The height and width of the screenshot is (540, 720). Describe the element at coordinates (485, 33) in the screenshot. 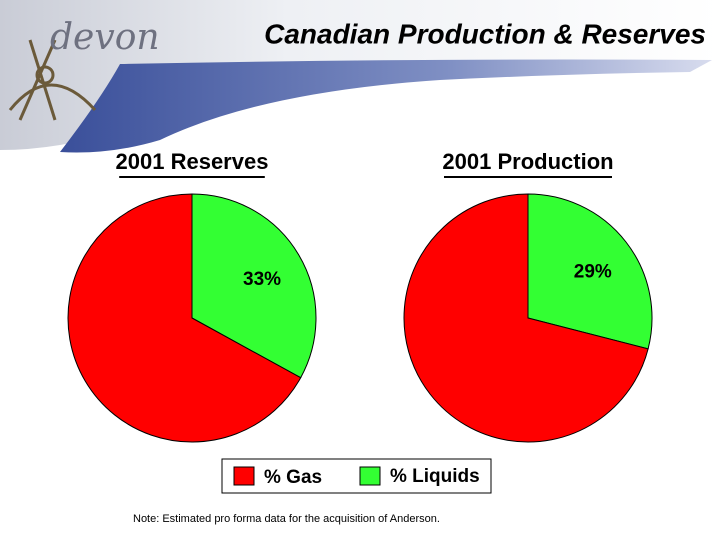

I see `slide-title: Canadian Production & Reserves` at that location.